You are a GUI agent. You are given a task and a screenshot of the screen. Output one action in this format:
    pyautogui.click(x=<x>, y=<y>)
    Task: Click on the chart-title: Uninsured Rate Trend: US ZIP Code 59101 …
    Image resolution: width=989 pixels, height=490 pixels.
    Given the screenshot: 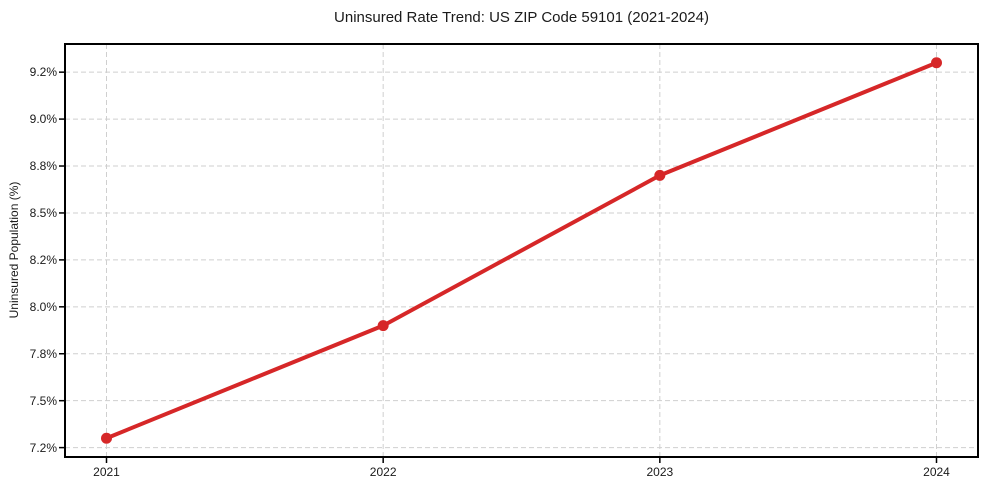 What is the action you would take?
    pyautogui.click(x=521, y=17)
    